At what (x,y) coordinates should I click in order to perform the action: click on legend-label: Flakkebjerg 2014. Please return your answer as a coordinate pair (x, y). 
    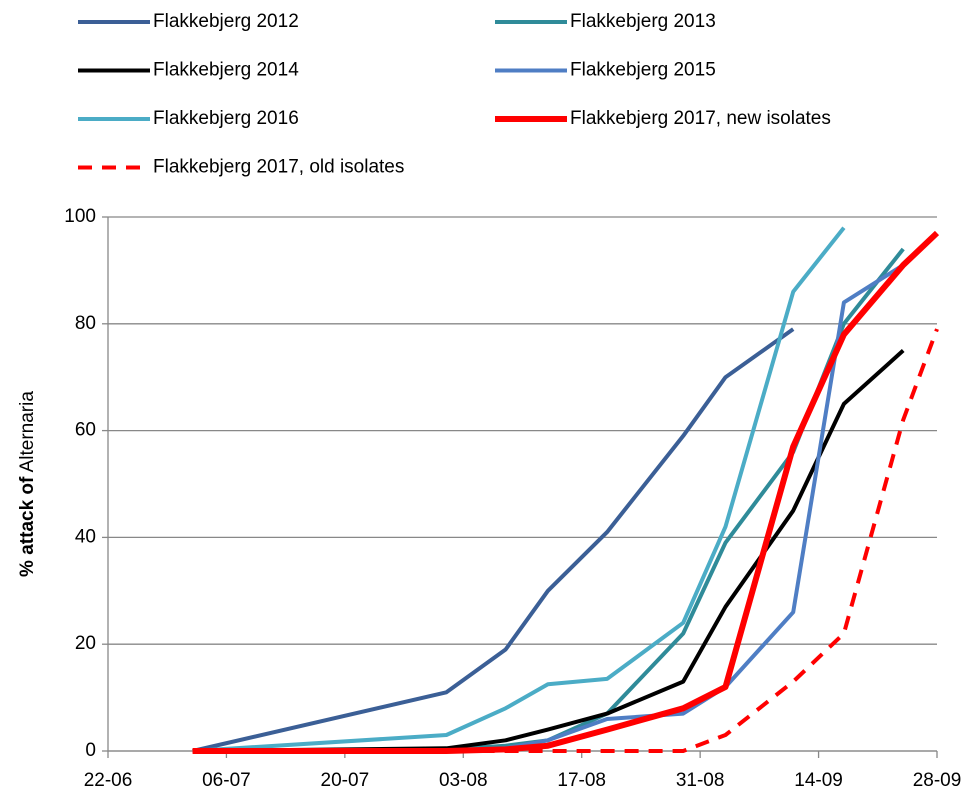
    Looking at the image, I should click on (226, 70).